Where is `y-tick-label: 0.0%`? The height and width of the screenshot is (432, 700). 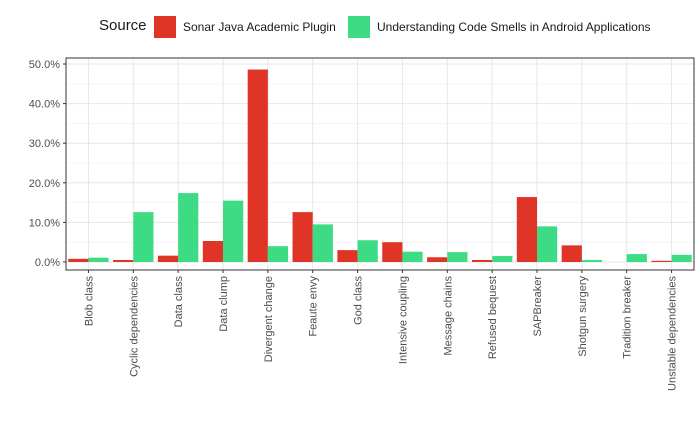
y-tick-label: 0.0% is located at coordinates (47, 263).